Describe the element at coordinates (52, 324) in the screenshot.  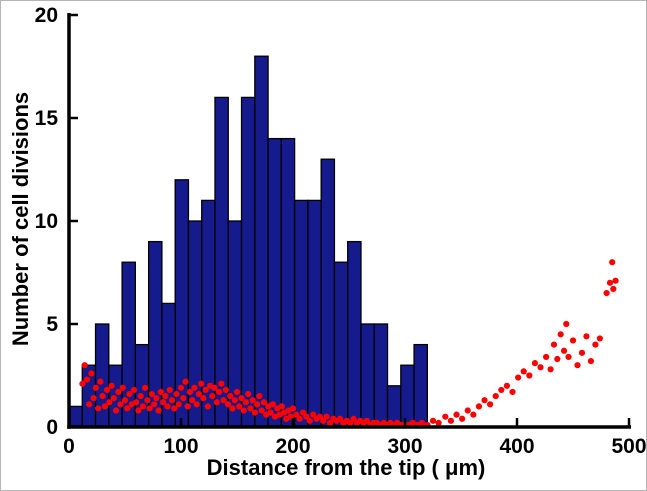
I see `y-tick-label: 5` at that location.